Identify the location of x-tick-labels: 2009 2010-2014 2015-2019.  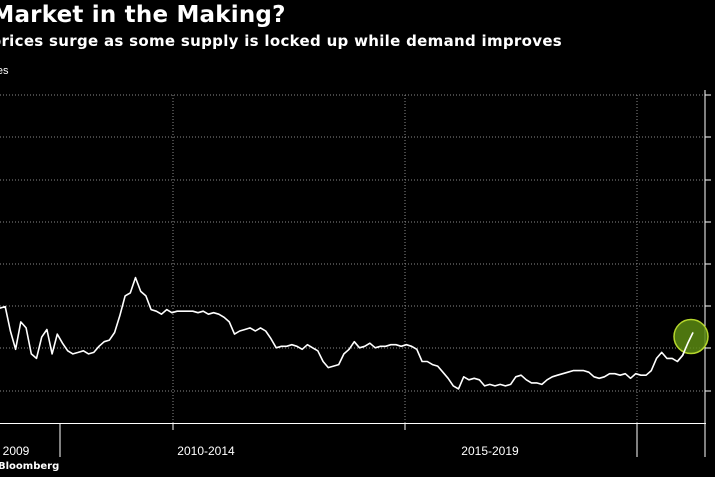
(261, 451).